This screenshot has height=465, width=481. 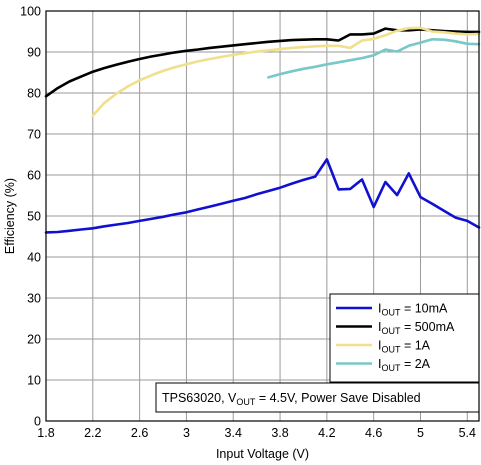 I want to click on y-tick-label: 60, so click(x=34, y=176).